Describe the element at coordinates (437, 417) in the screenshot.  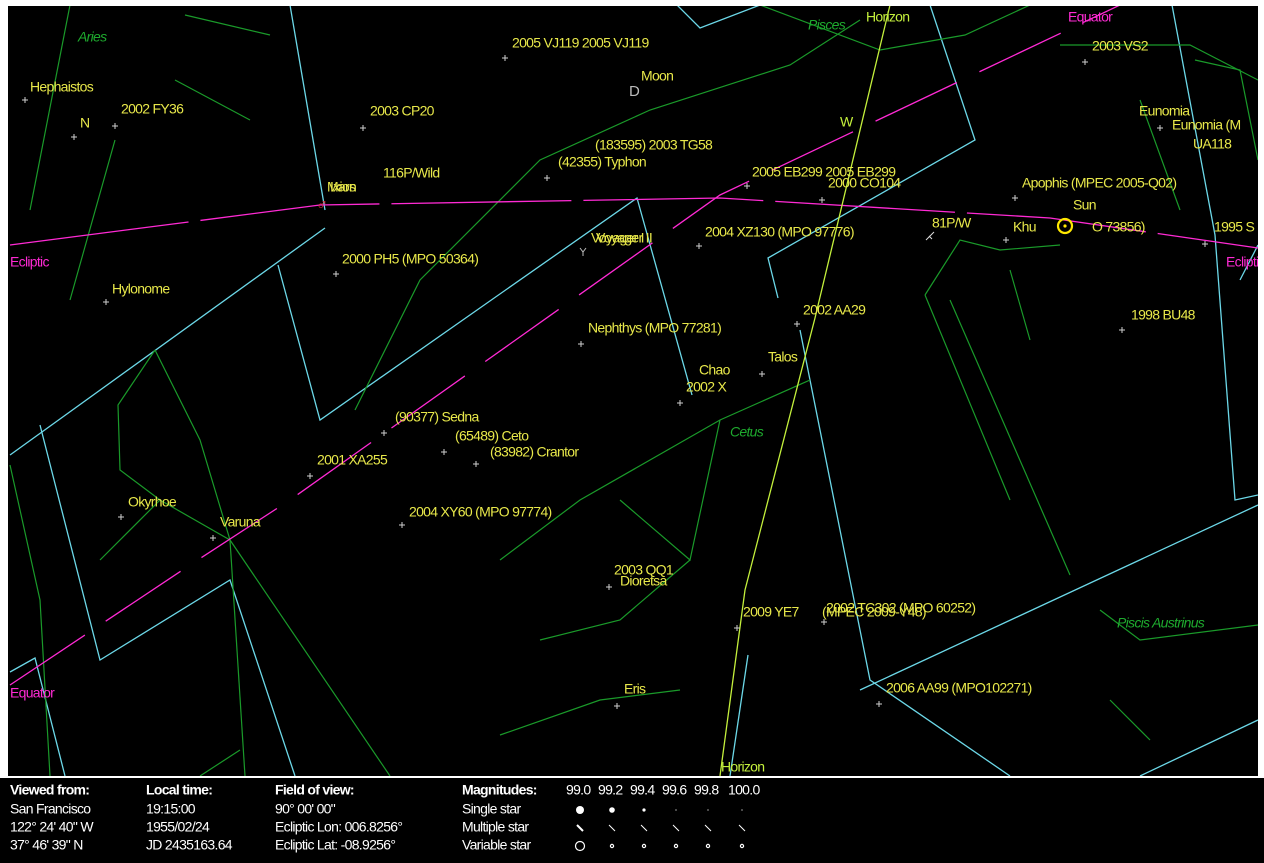
I see `object-label: (90377) Sedna` at that location.